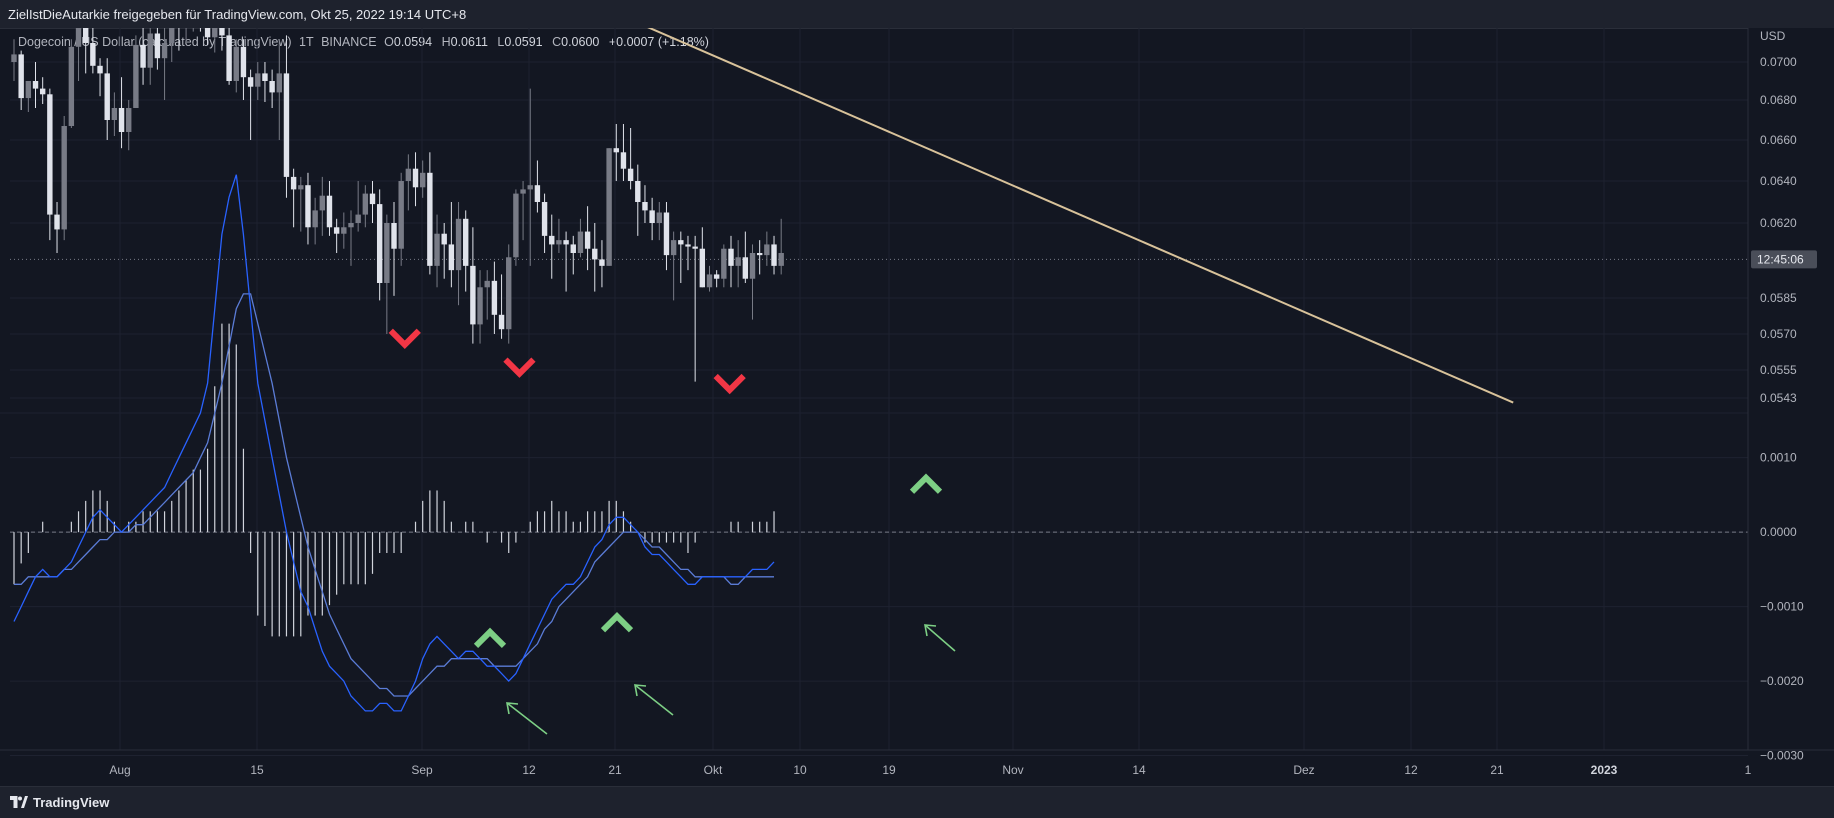 Image resolution: width=1834 pixels, height=818 pixels. What do you see at coordinates (1791, 407) in the screenshot?
I see `price-axis` at bounding box center [1791, 407].